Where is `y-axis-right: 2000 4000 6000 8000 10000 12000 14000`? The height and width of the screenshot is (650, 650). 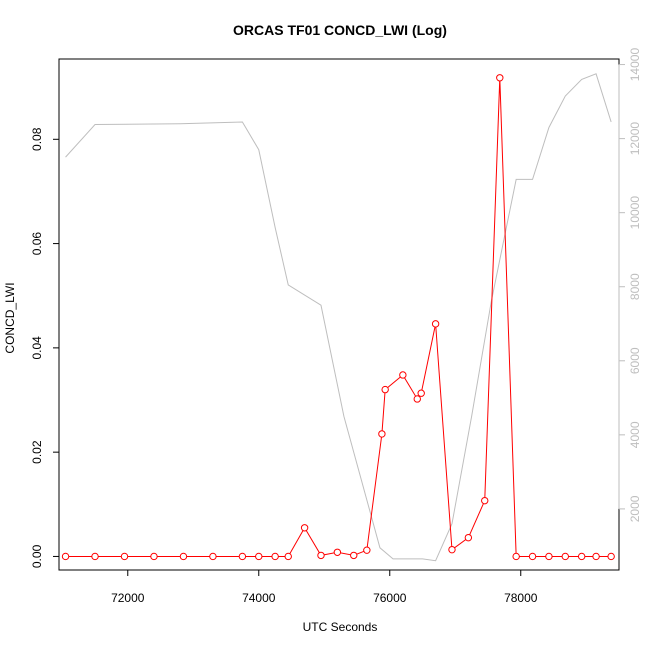 y-axis-right: 2000 4000 6000 8000 10000 12000 14000 is located at coordinates (630, 285).